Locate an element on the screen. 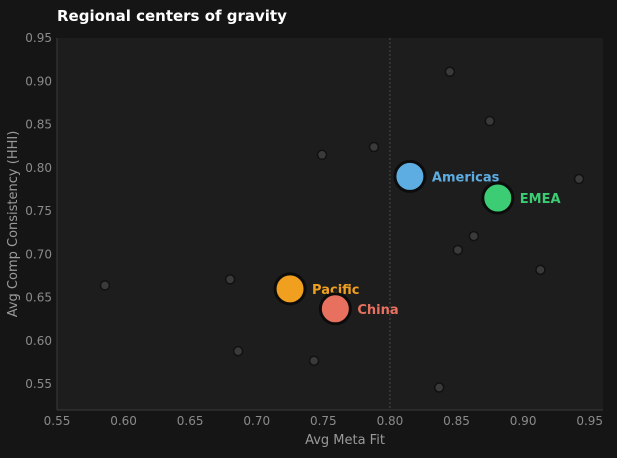  y-axis-ticks: 0.55 0.60 0.65 0.70 0.75 0.80 0.85 0.90 0.95 is located at coordinates (38, 211).